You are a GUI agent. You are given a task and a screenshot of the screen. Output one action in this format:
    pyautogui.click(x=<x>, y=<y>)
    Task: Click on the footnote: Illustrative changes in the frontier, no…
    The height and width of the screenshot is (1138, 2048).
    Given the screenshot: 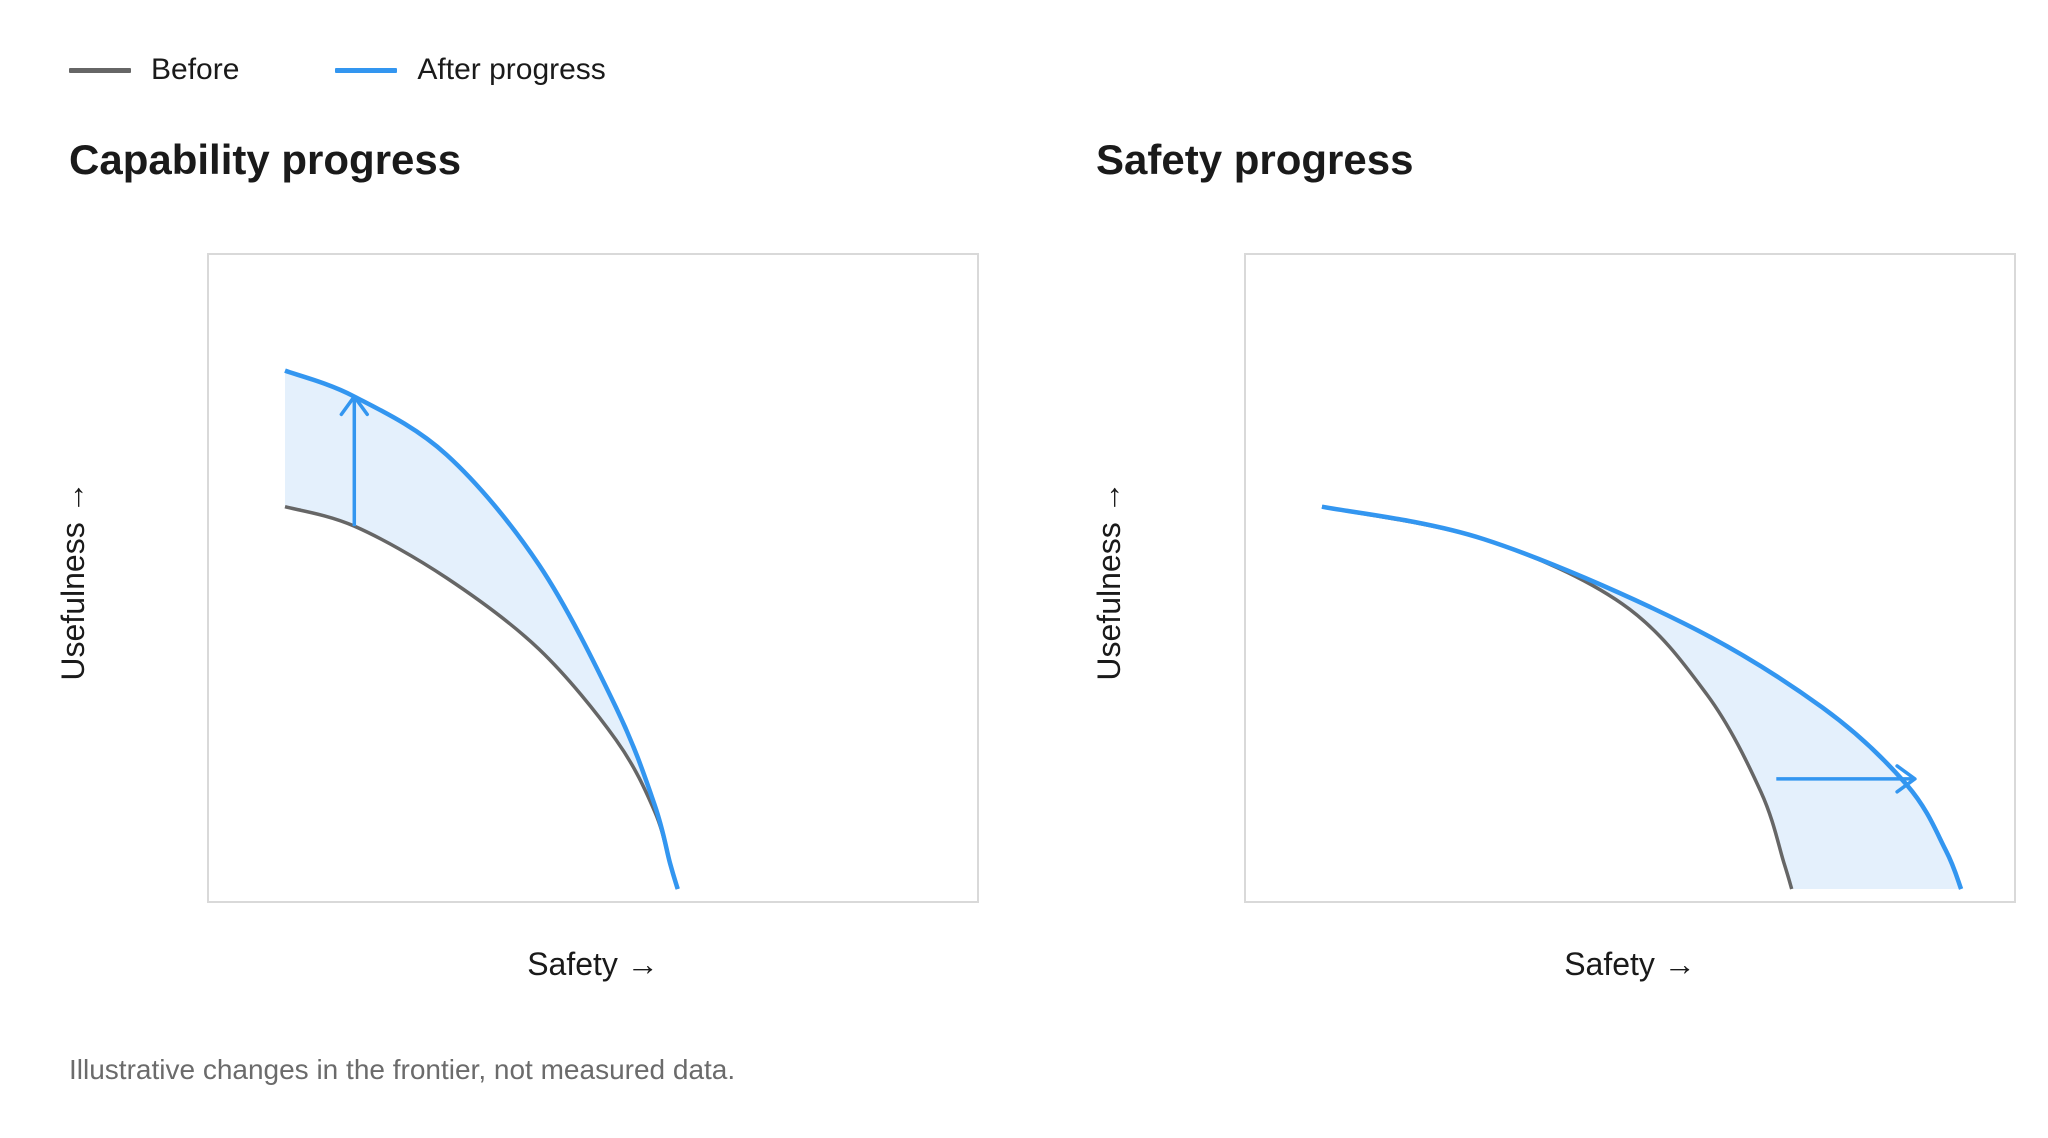 What is the action you would take?
    pyautogui.click(x=402, y=1069)
    